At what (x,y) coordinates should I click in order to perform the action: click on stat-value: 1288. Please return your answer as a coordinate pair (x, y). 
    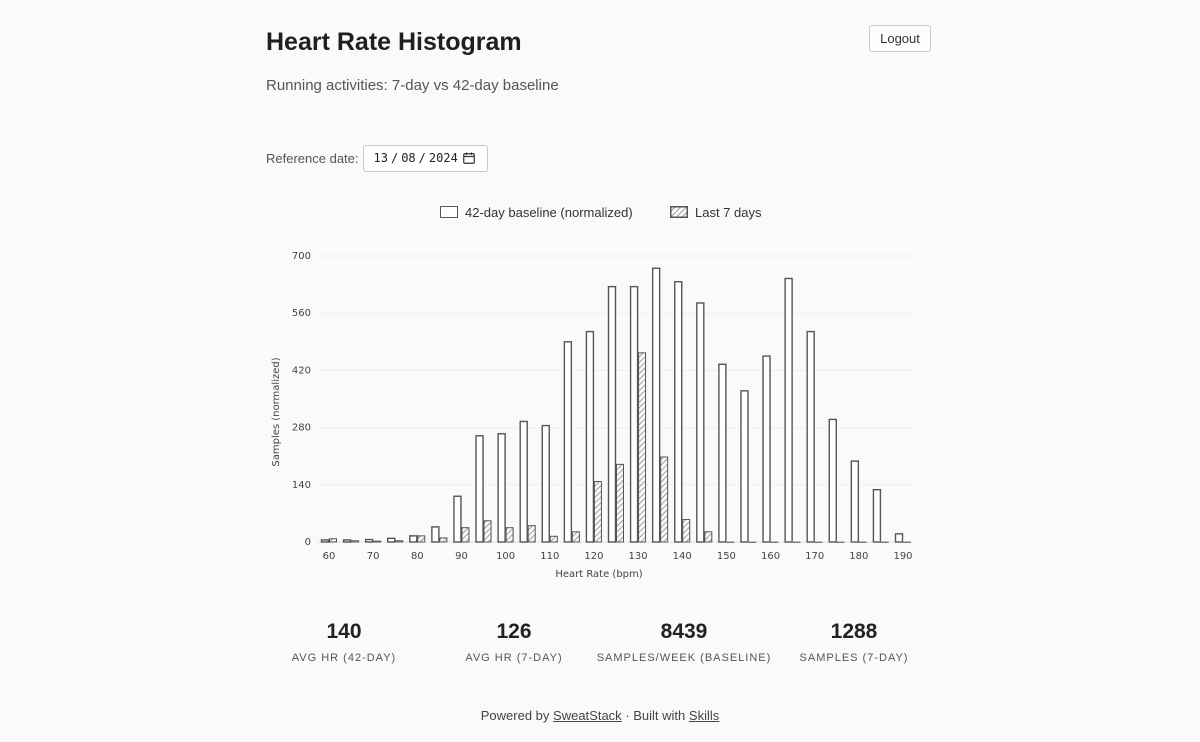
    Looking at the image, I should click on (854, 631).